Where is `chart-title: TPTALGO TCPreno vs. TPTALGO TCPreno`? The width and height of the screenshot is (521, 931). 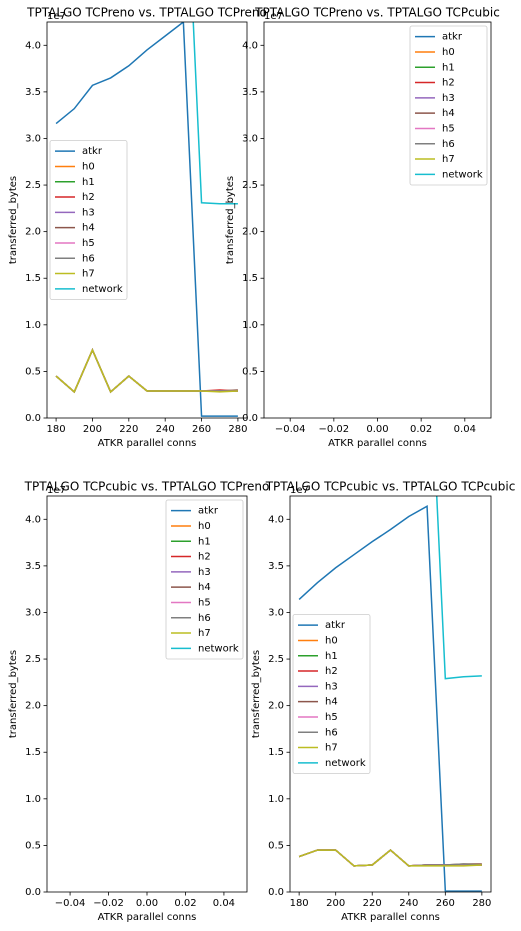 chart-title: TPTALGO TCPreno vs. TPTALGO TCPreno is located at coordinates (146, 13).